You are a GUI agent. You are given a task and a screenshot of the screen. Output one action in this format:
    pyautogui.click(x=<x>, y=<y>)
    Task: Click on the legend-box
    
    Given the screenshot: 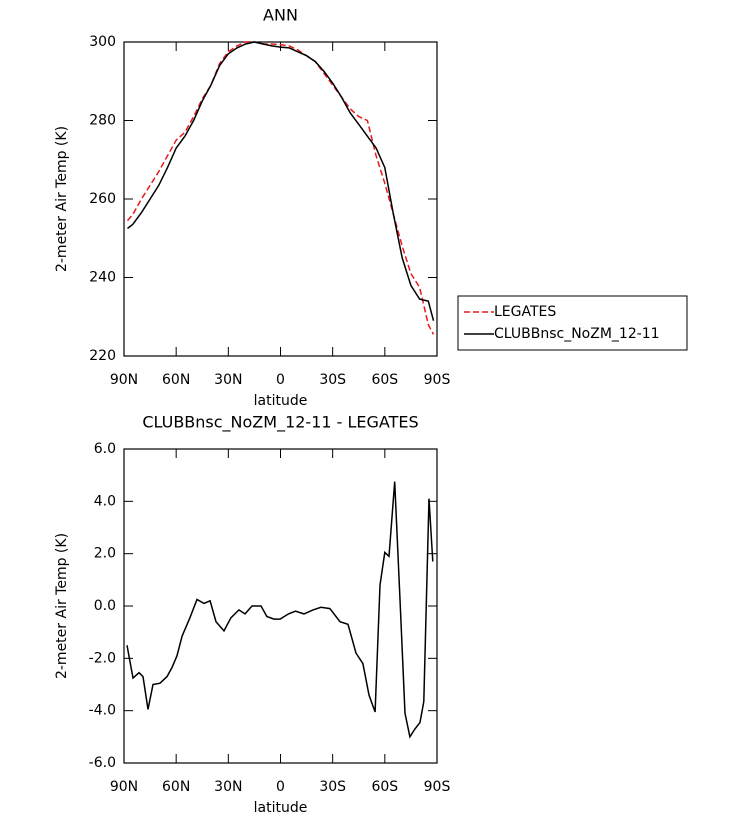 What is the action you would take?
    pyautogui.click(x=572, y=323)
    